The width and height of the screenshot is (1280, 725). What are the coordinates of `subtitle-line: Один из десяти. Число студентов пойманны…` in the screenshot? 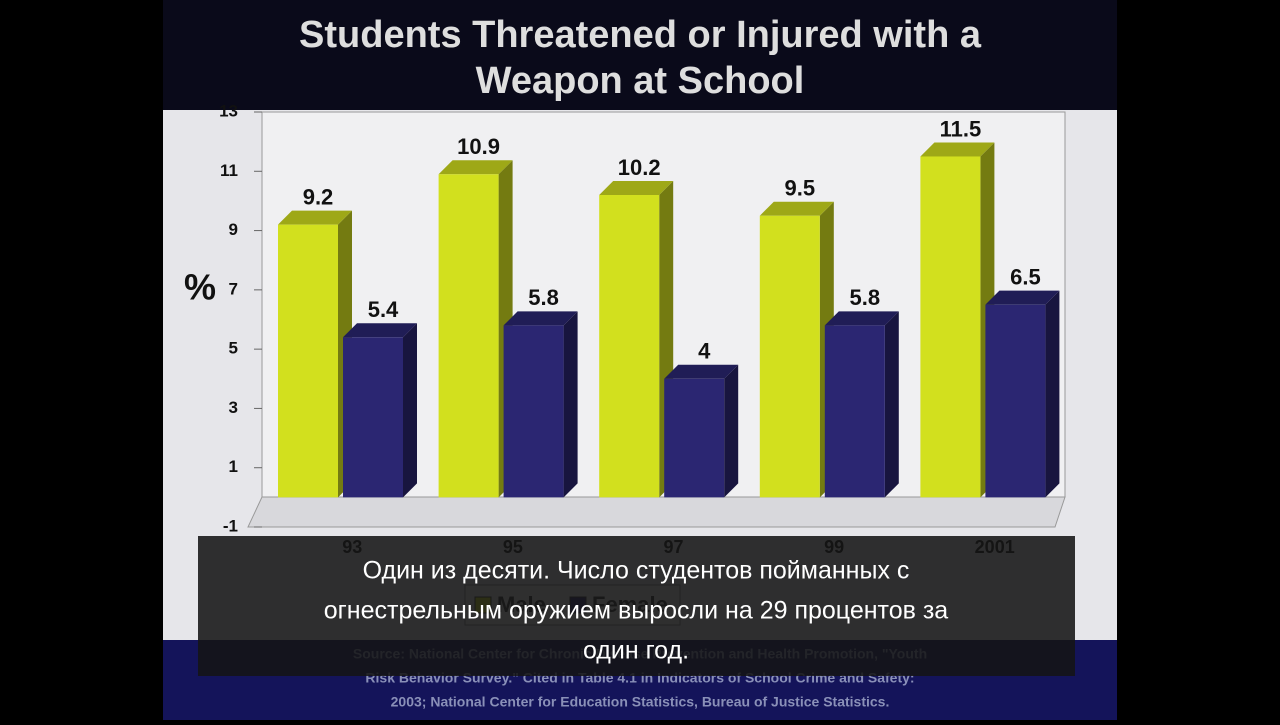 It's located at (636, 571).